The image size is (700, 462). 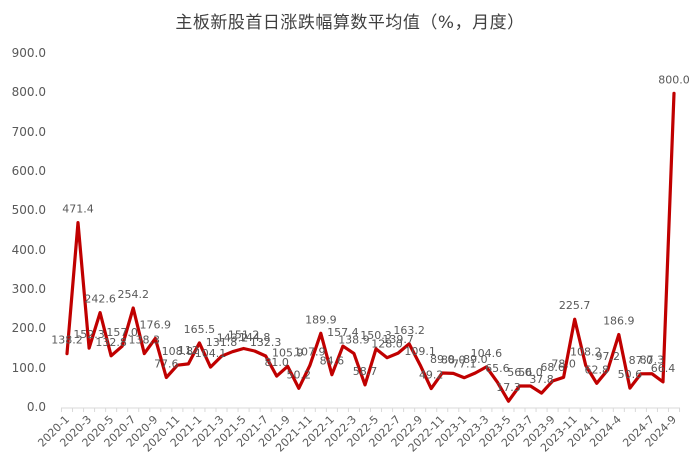 What do you see at coordinates (28, 92) in the screenshot?
I see `y-tick-label: 800.0` at bounding box center [28, 92].